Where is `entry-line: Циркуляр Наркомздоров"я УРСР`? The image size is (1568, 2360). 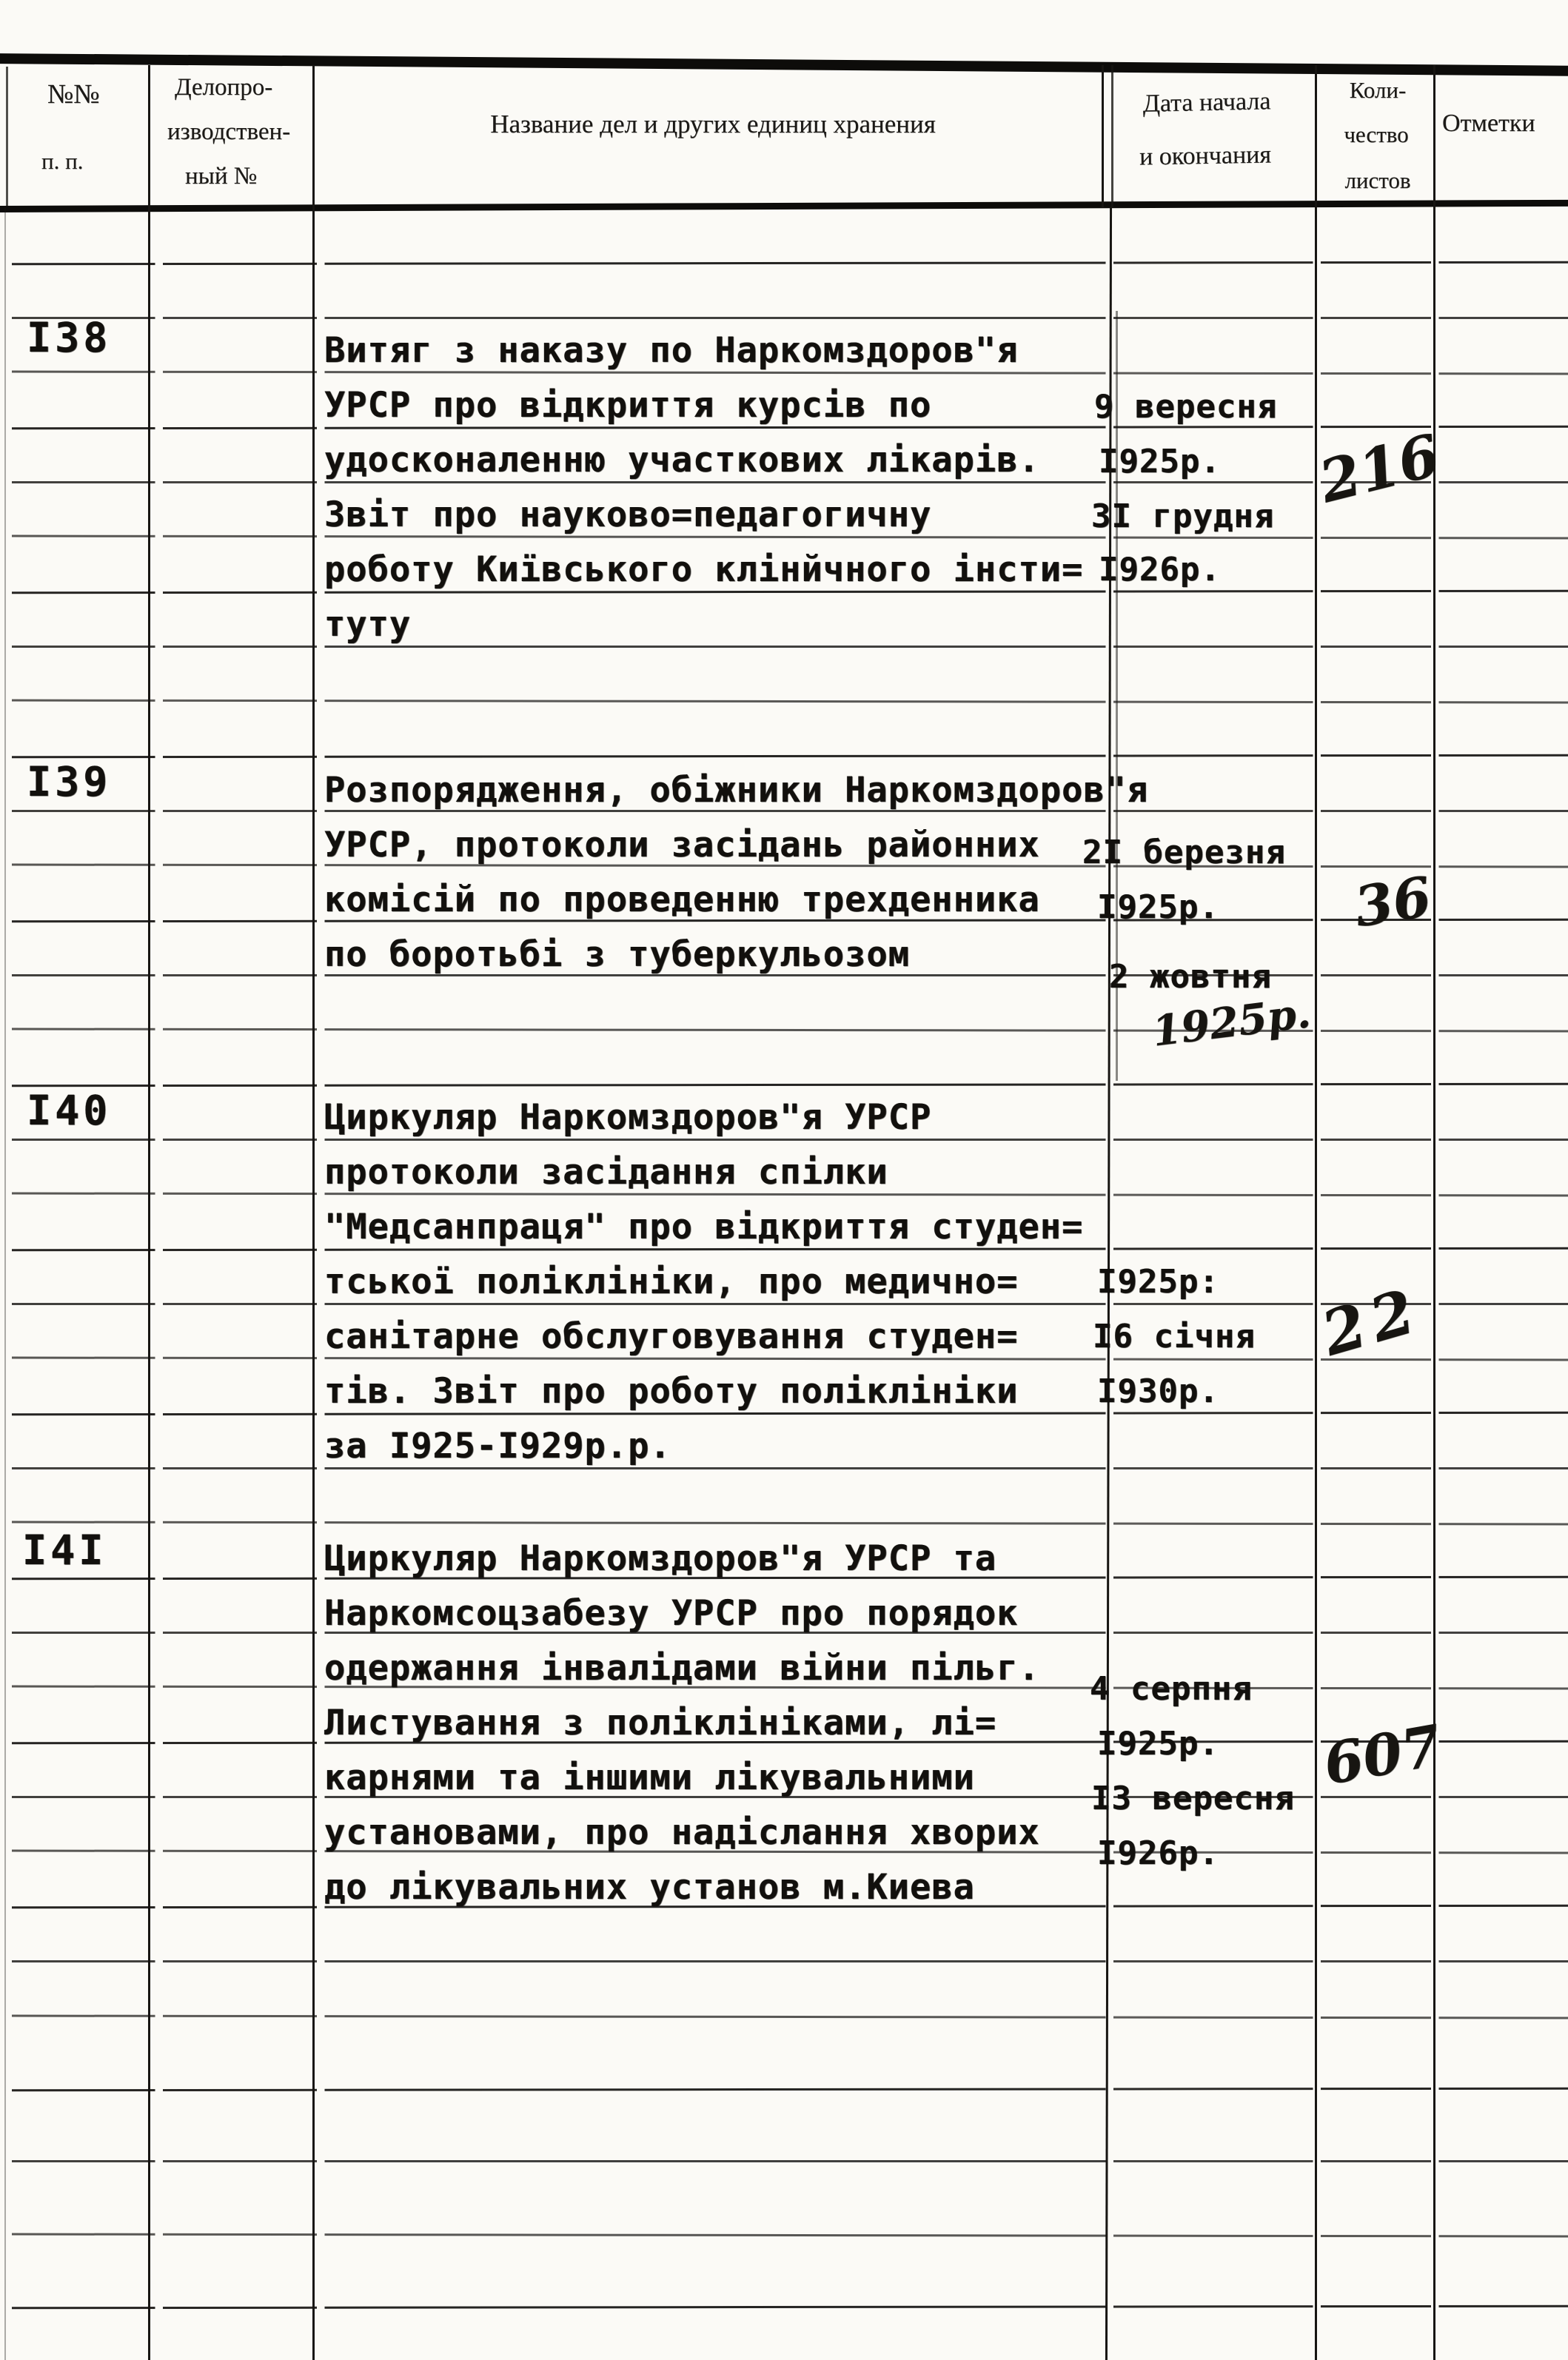
entry-line: Циркуляр Наркомздоров"я УРСР is located at coordinates (628, 1117).